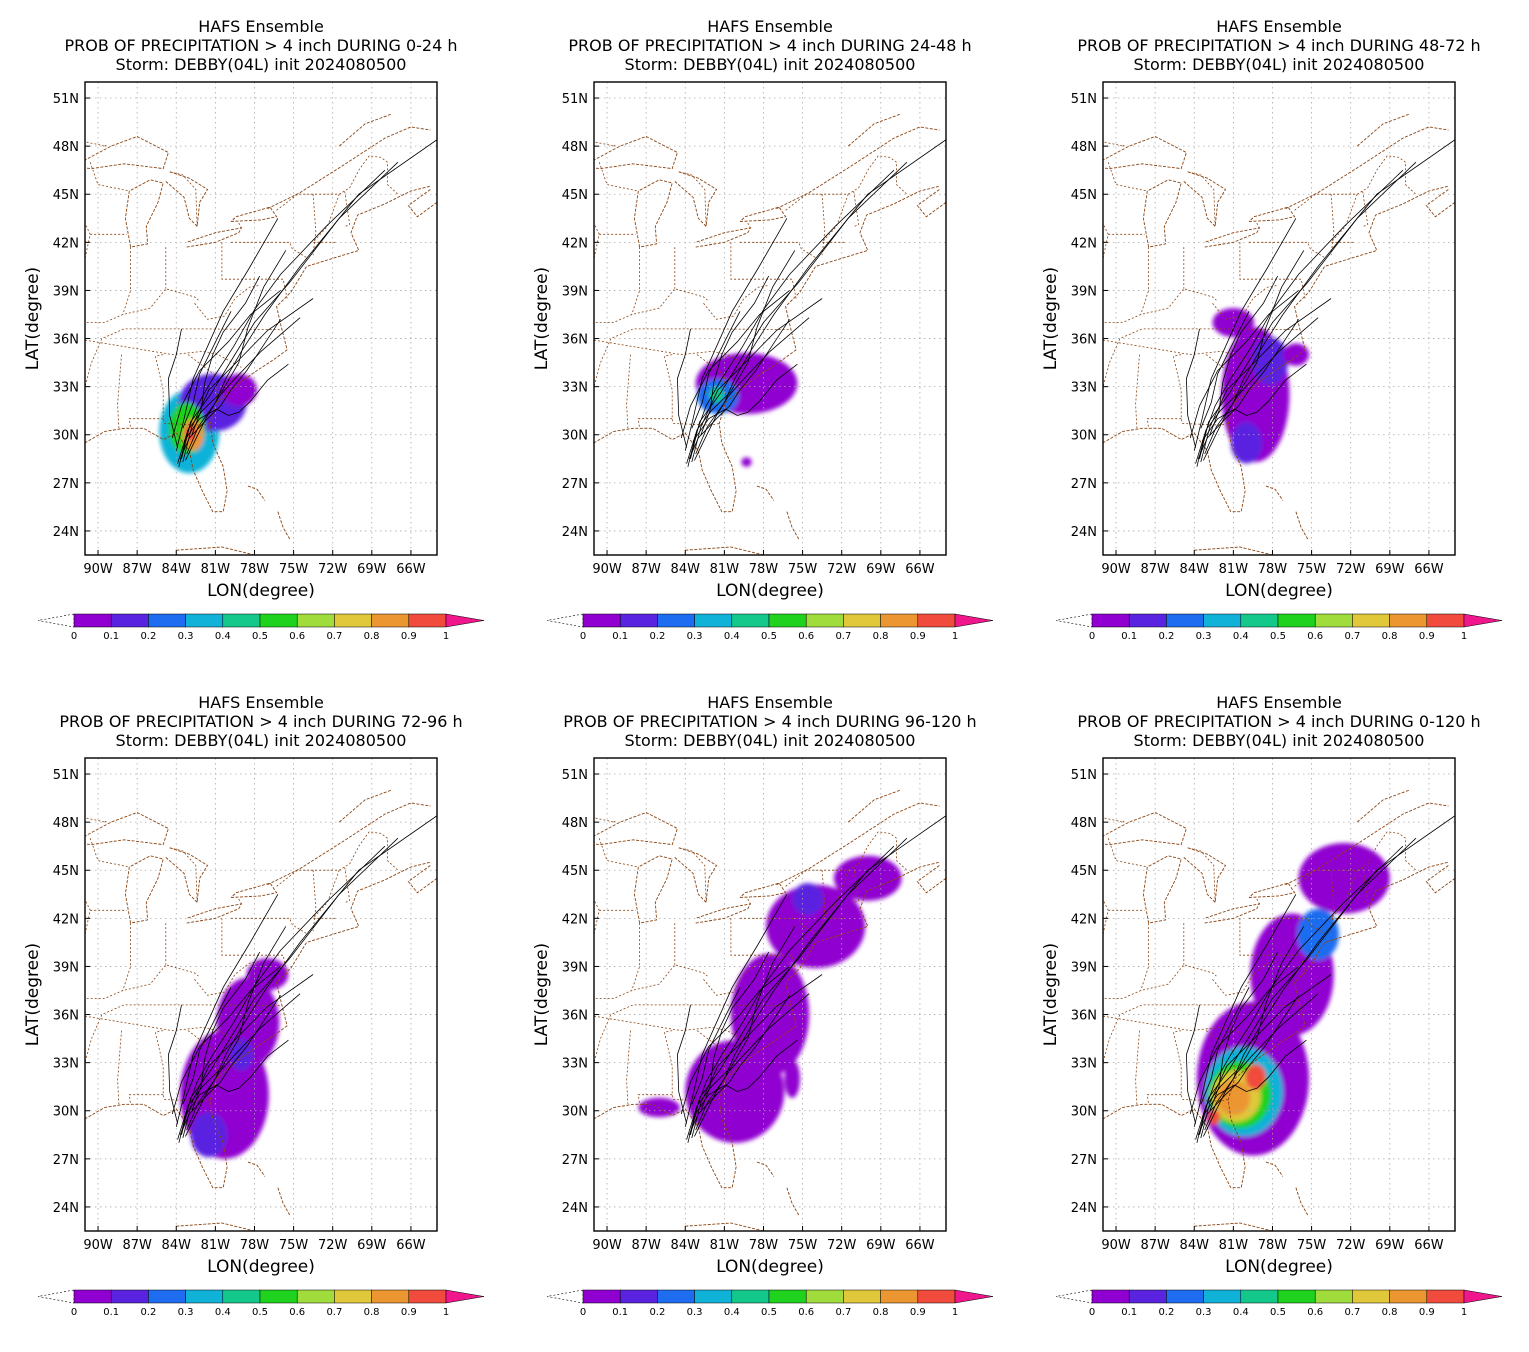  Describe the element at coordinates (66, 823) in the screenshot. I see `y-tick-label: 48N` at that location.